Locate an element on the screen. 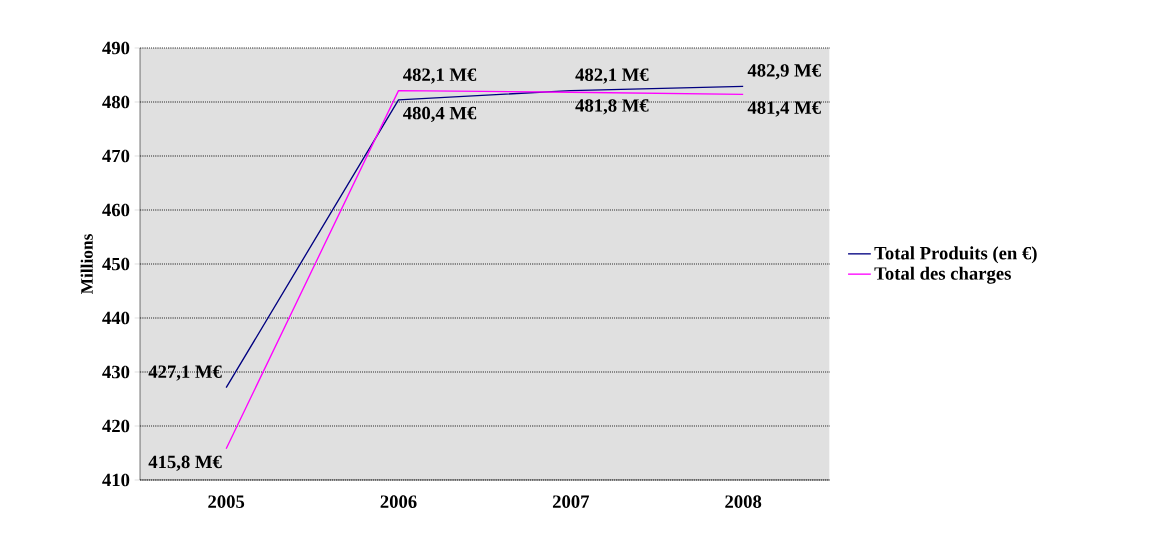  data-label: 482,9 M€ is located at coordinates (784, 72).